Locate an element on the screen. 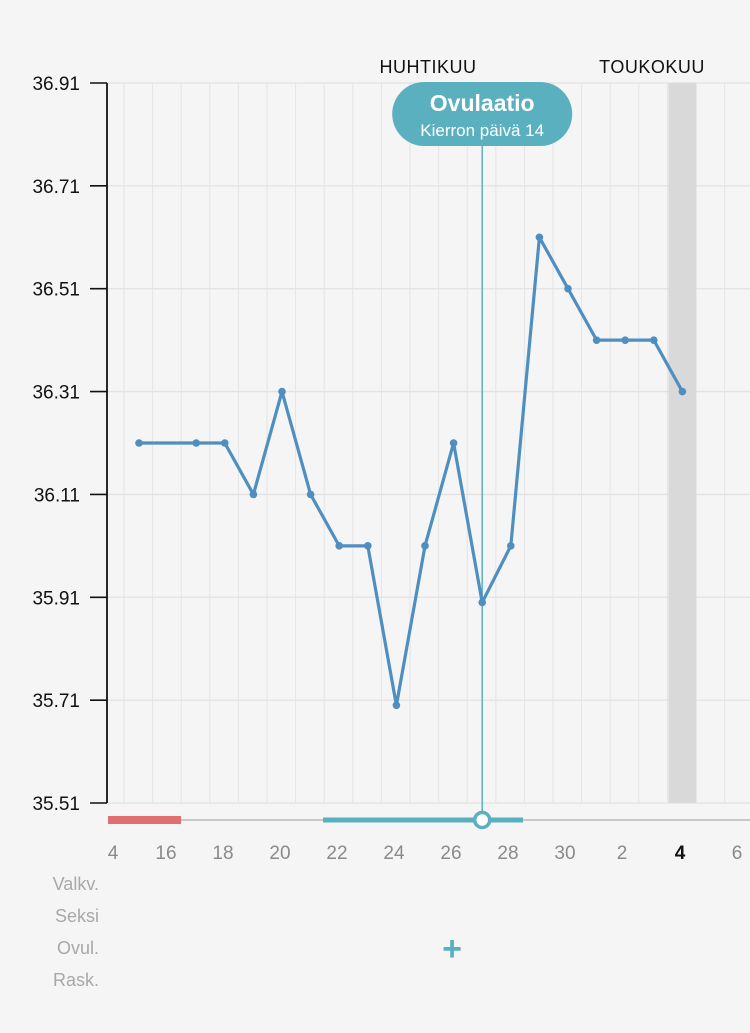 This screenshot has width=750, height=1033. x-tick-label-today: 4 is located at coordinates (680, 853).